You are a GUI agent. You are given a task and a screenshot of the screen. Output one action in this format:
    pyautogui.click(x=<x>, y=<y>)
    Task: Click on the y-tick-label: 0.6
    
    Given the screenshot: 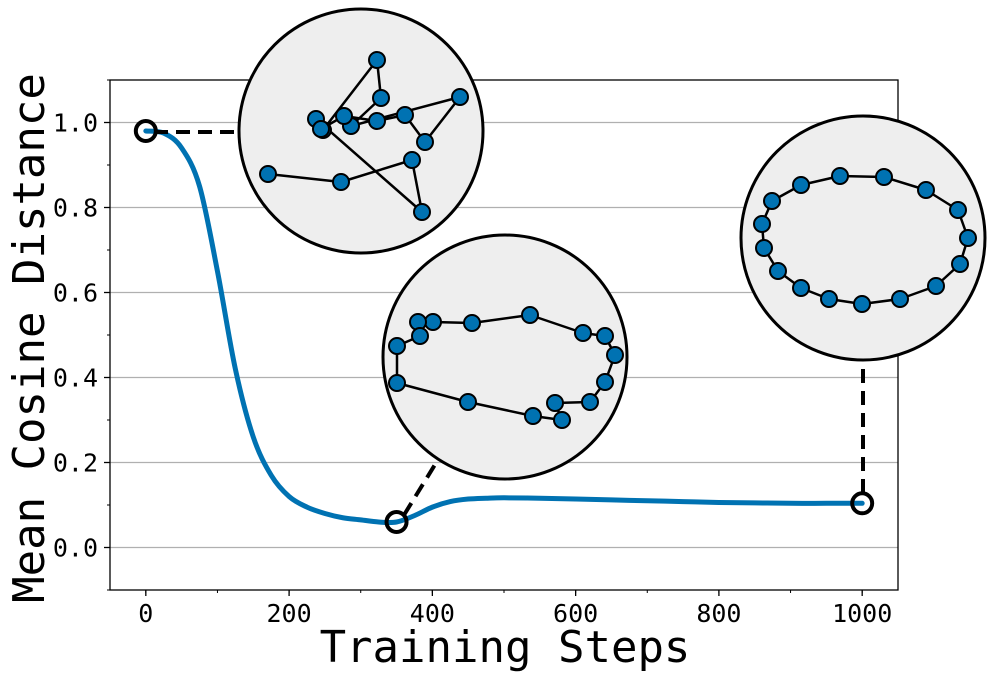 What is the action you would take?
    pyautogui.click(x=75, y=293)
    